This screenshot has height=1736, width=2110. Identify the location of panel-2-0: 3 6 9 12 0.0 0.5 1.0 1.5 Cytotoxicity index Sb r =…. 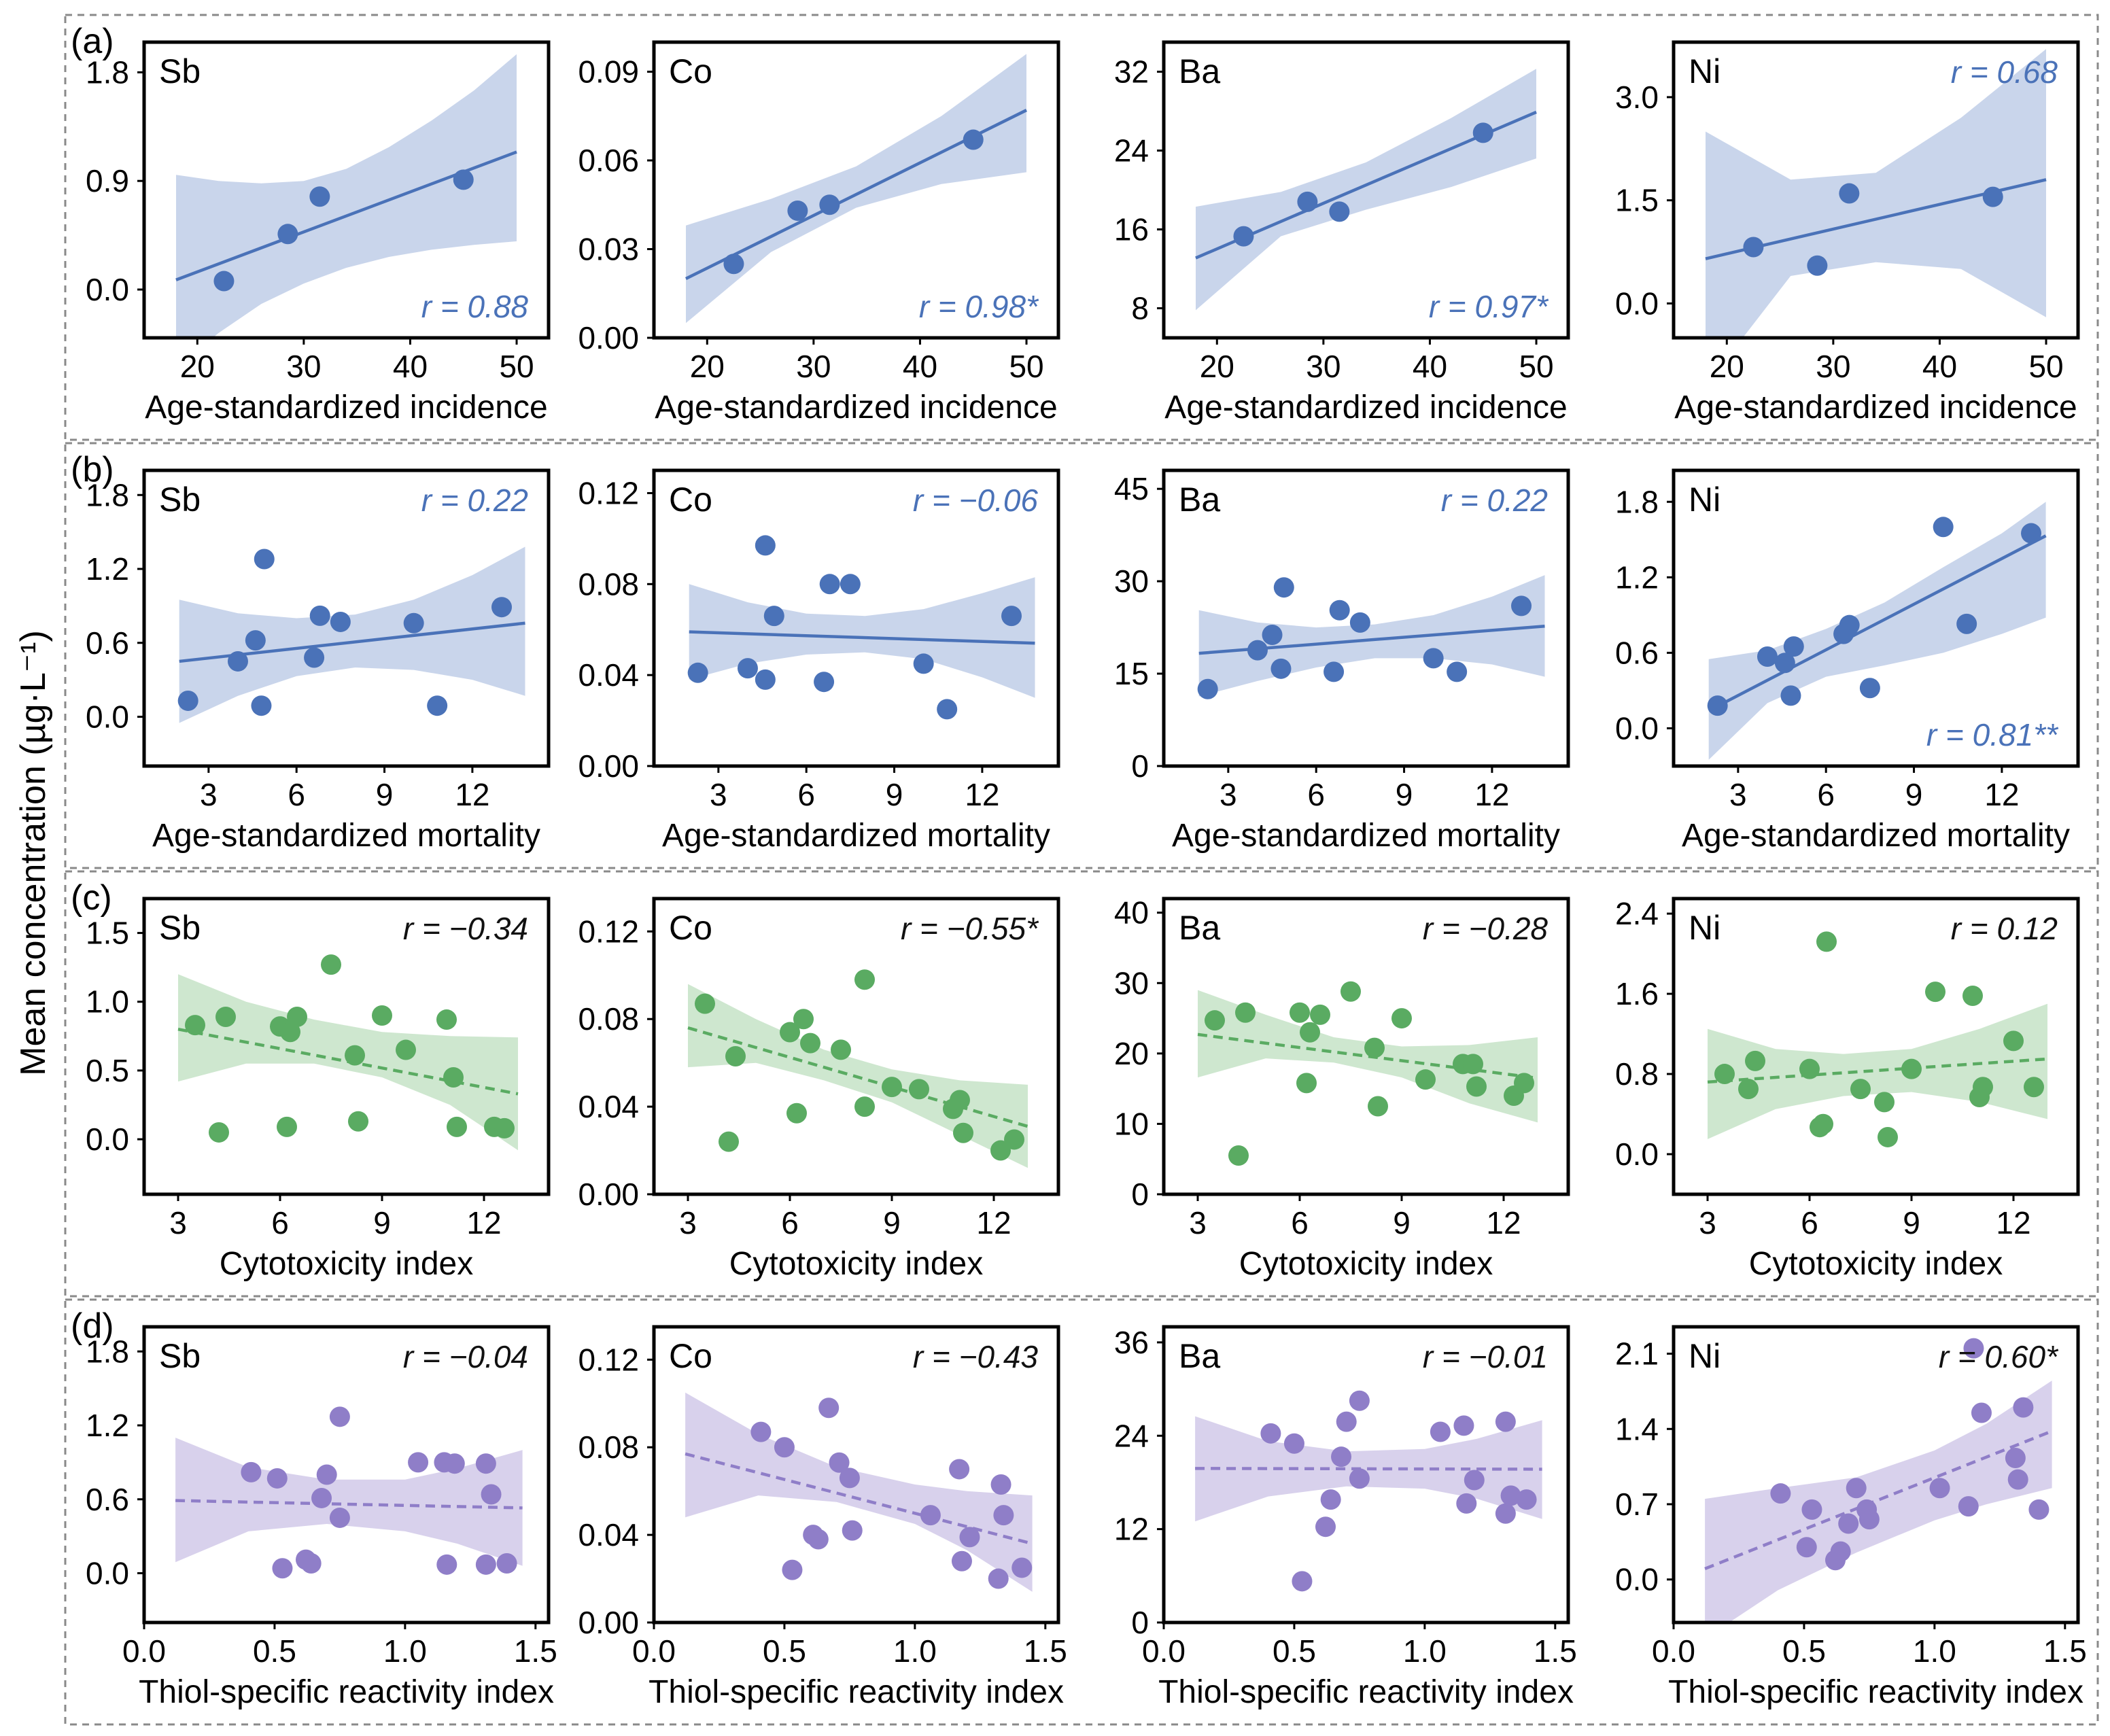
(311, 1080).